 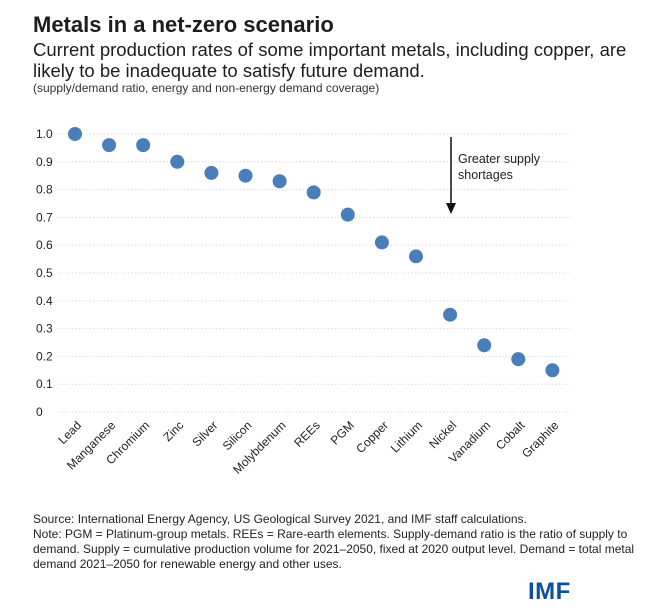 What do you see at coordinates (44, 245) in the screenshot?
I see `y-tick-label: 0.6` at bounding box center [44, 245].